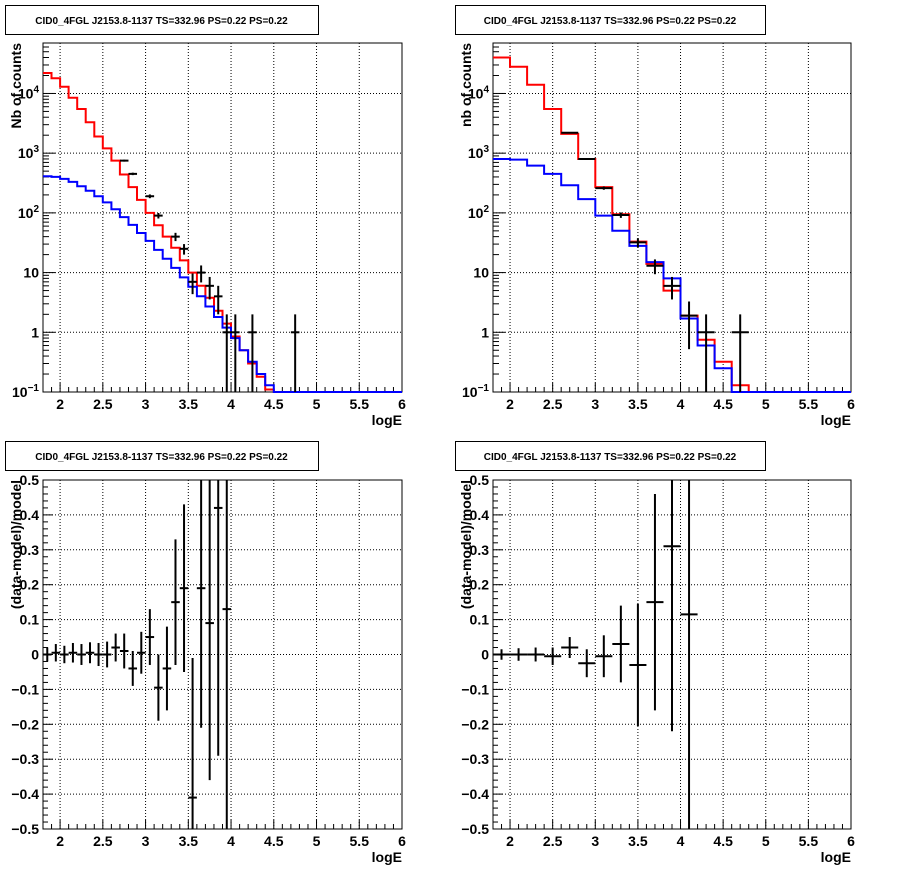 The width and height of the screenshot is (898, 875). What do you see at coordinates (466, 85) in the screenshot?
I see `y-axis-title: nb of counts` at bounding box center [466, 85].